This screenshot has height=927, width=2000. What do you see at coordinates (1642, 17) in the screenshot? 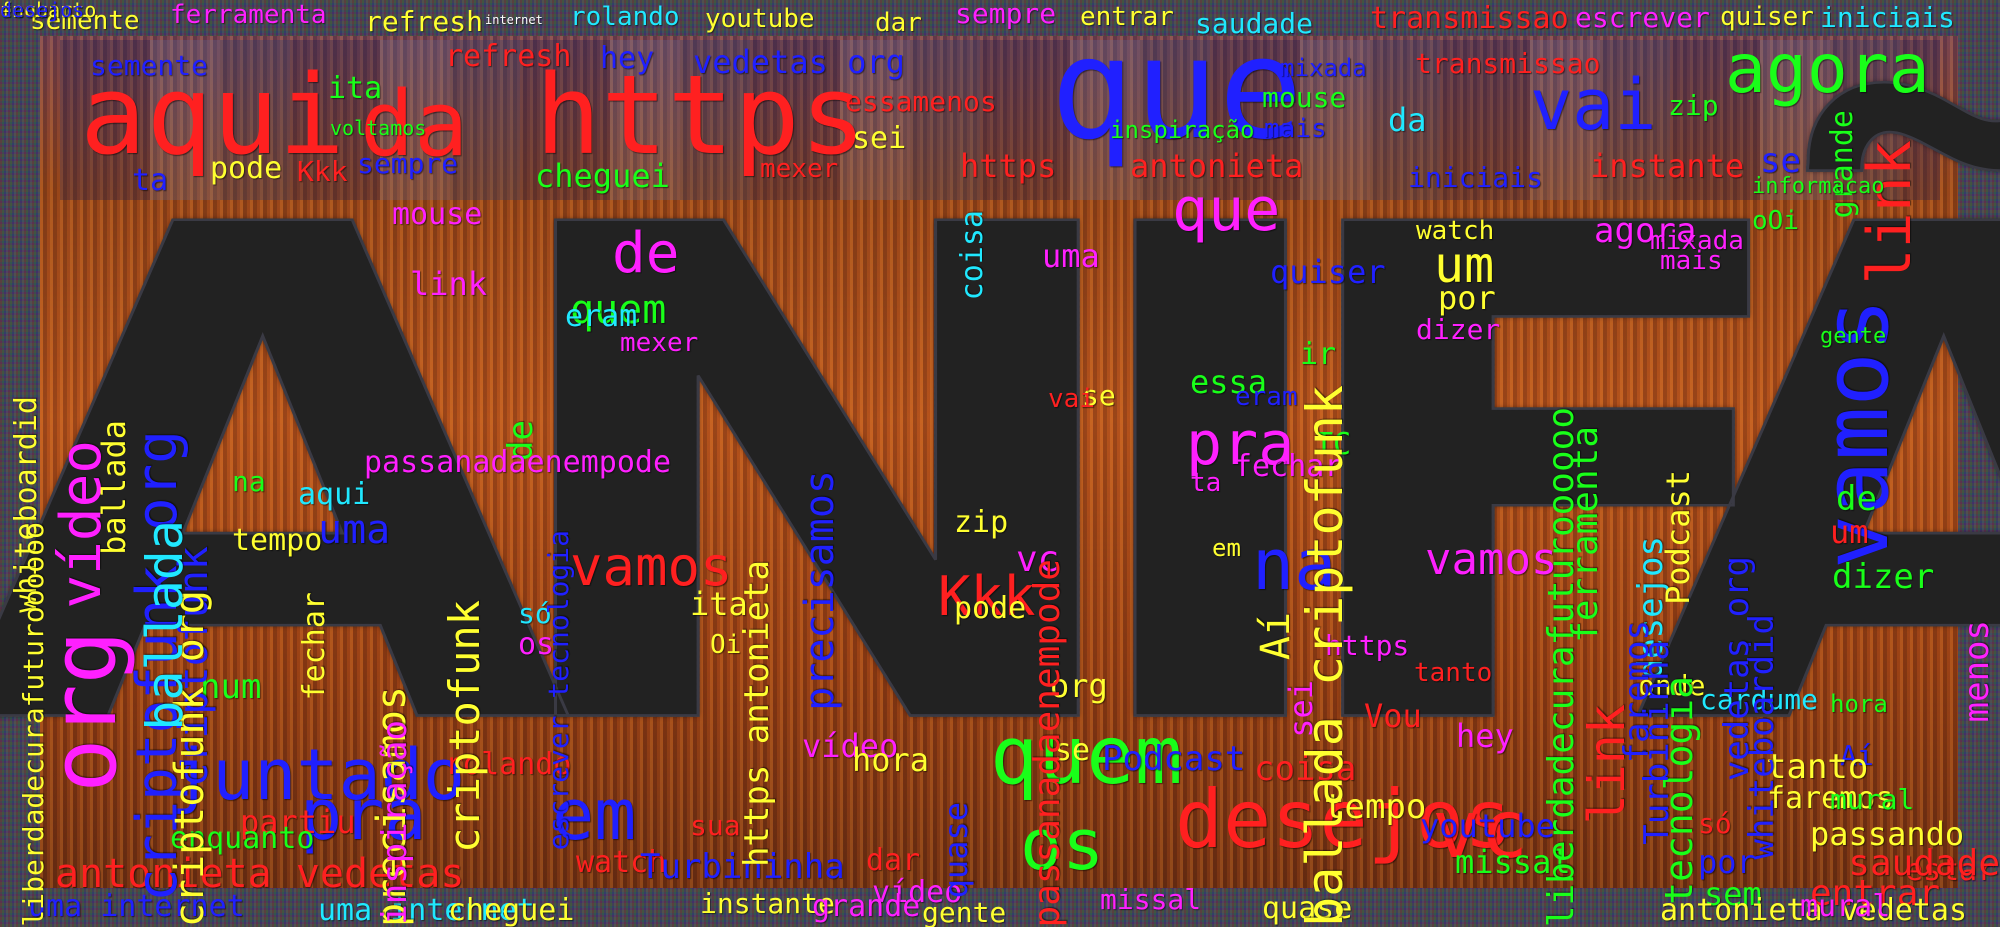
I see `cloud-word: escrever` at bounding box center [1642, 17].